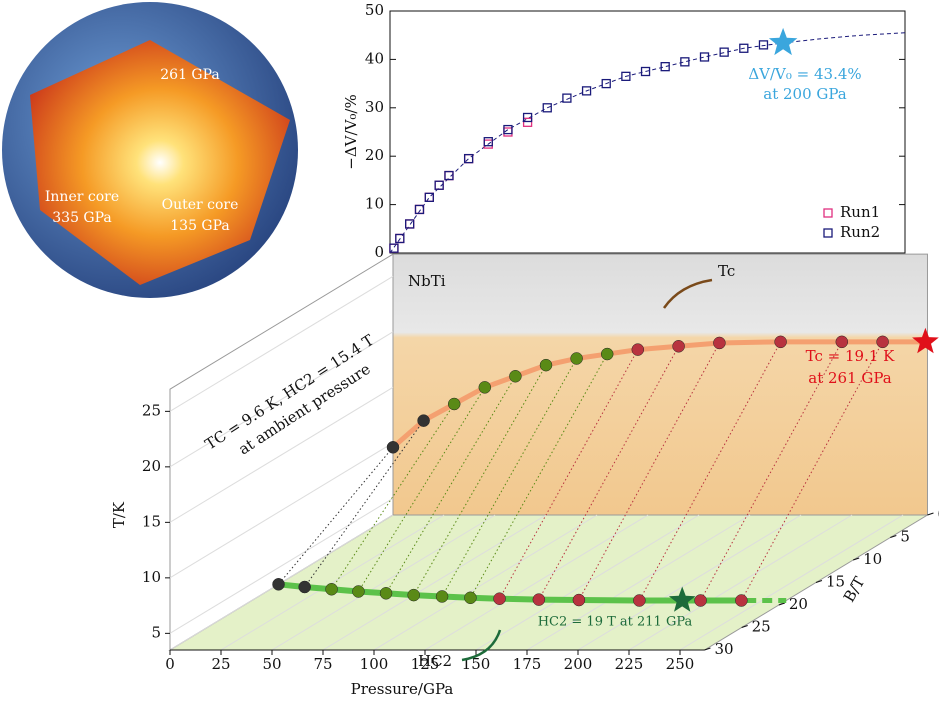 This screenshot has width=939, height=711. Describe the element at coordinates (271, 664) in the screenshot. I see `x-tick-label: 50` at that location.